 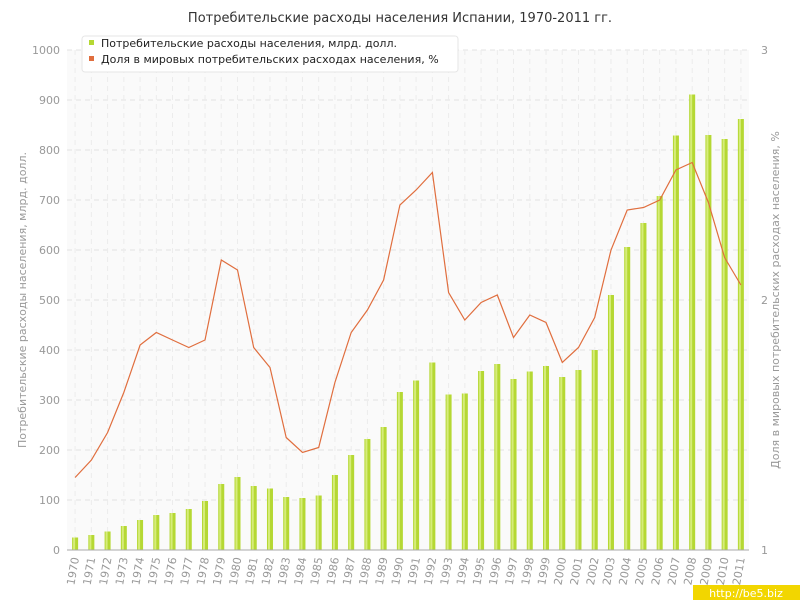 I want to click on y-tick-label: 0, so click(x=56, y=550).